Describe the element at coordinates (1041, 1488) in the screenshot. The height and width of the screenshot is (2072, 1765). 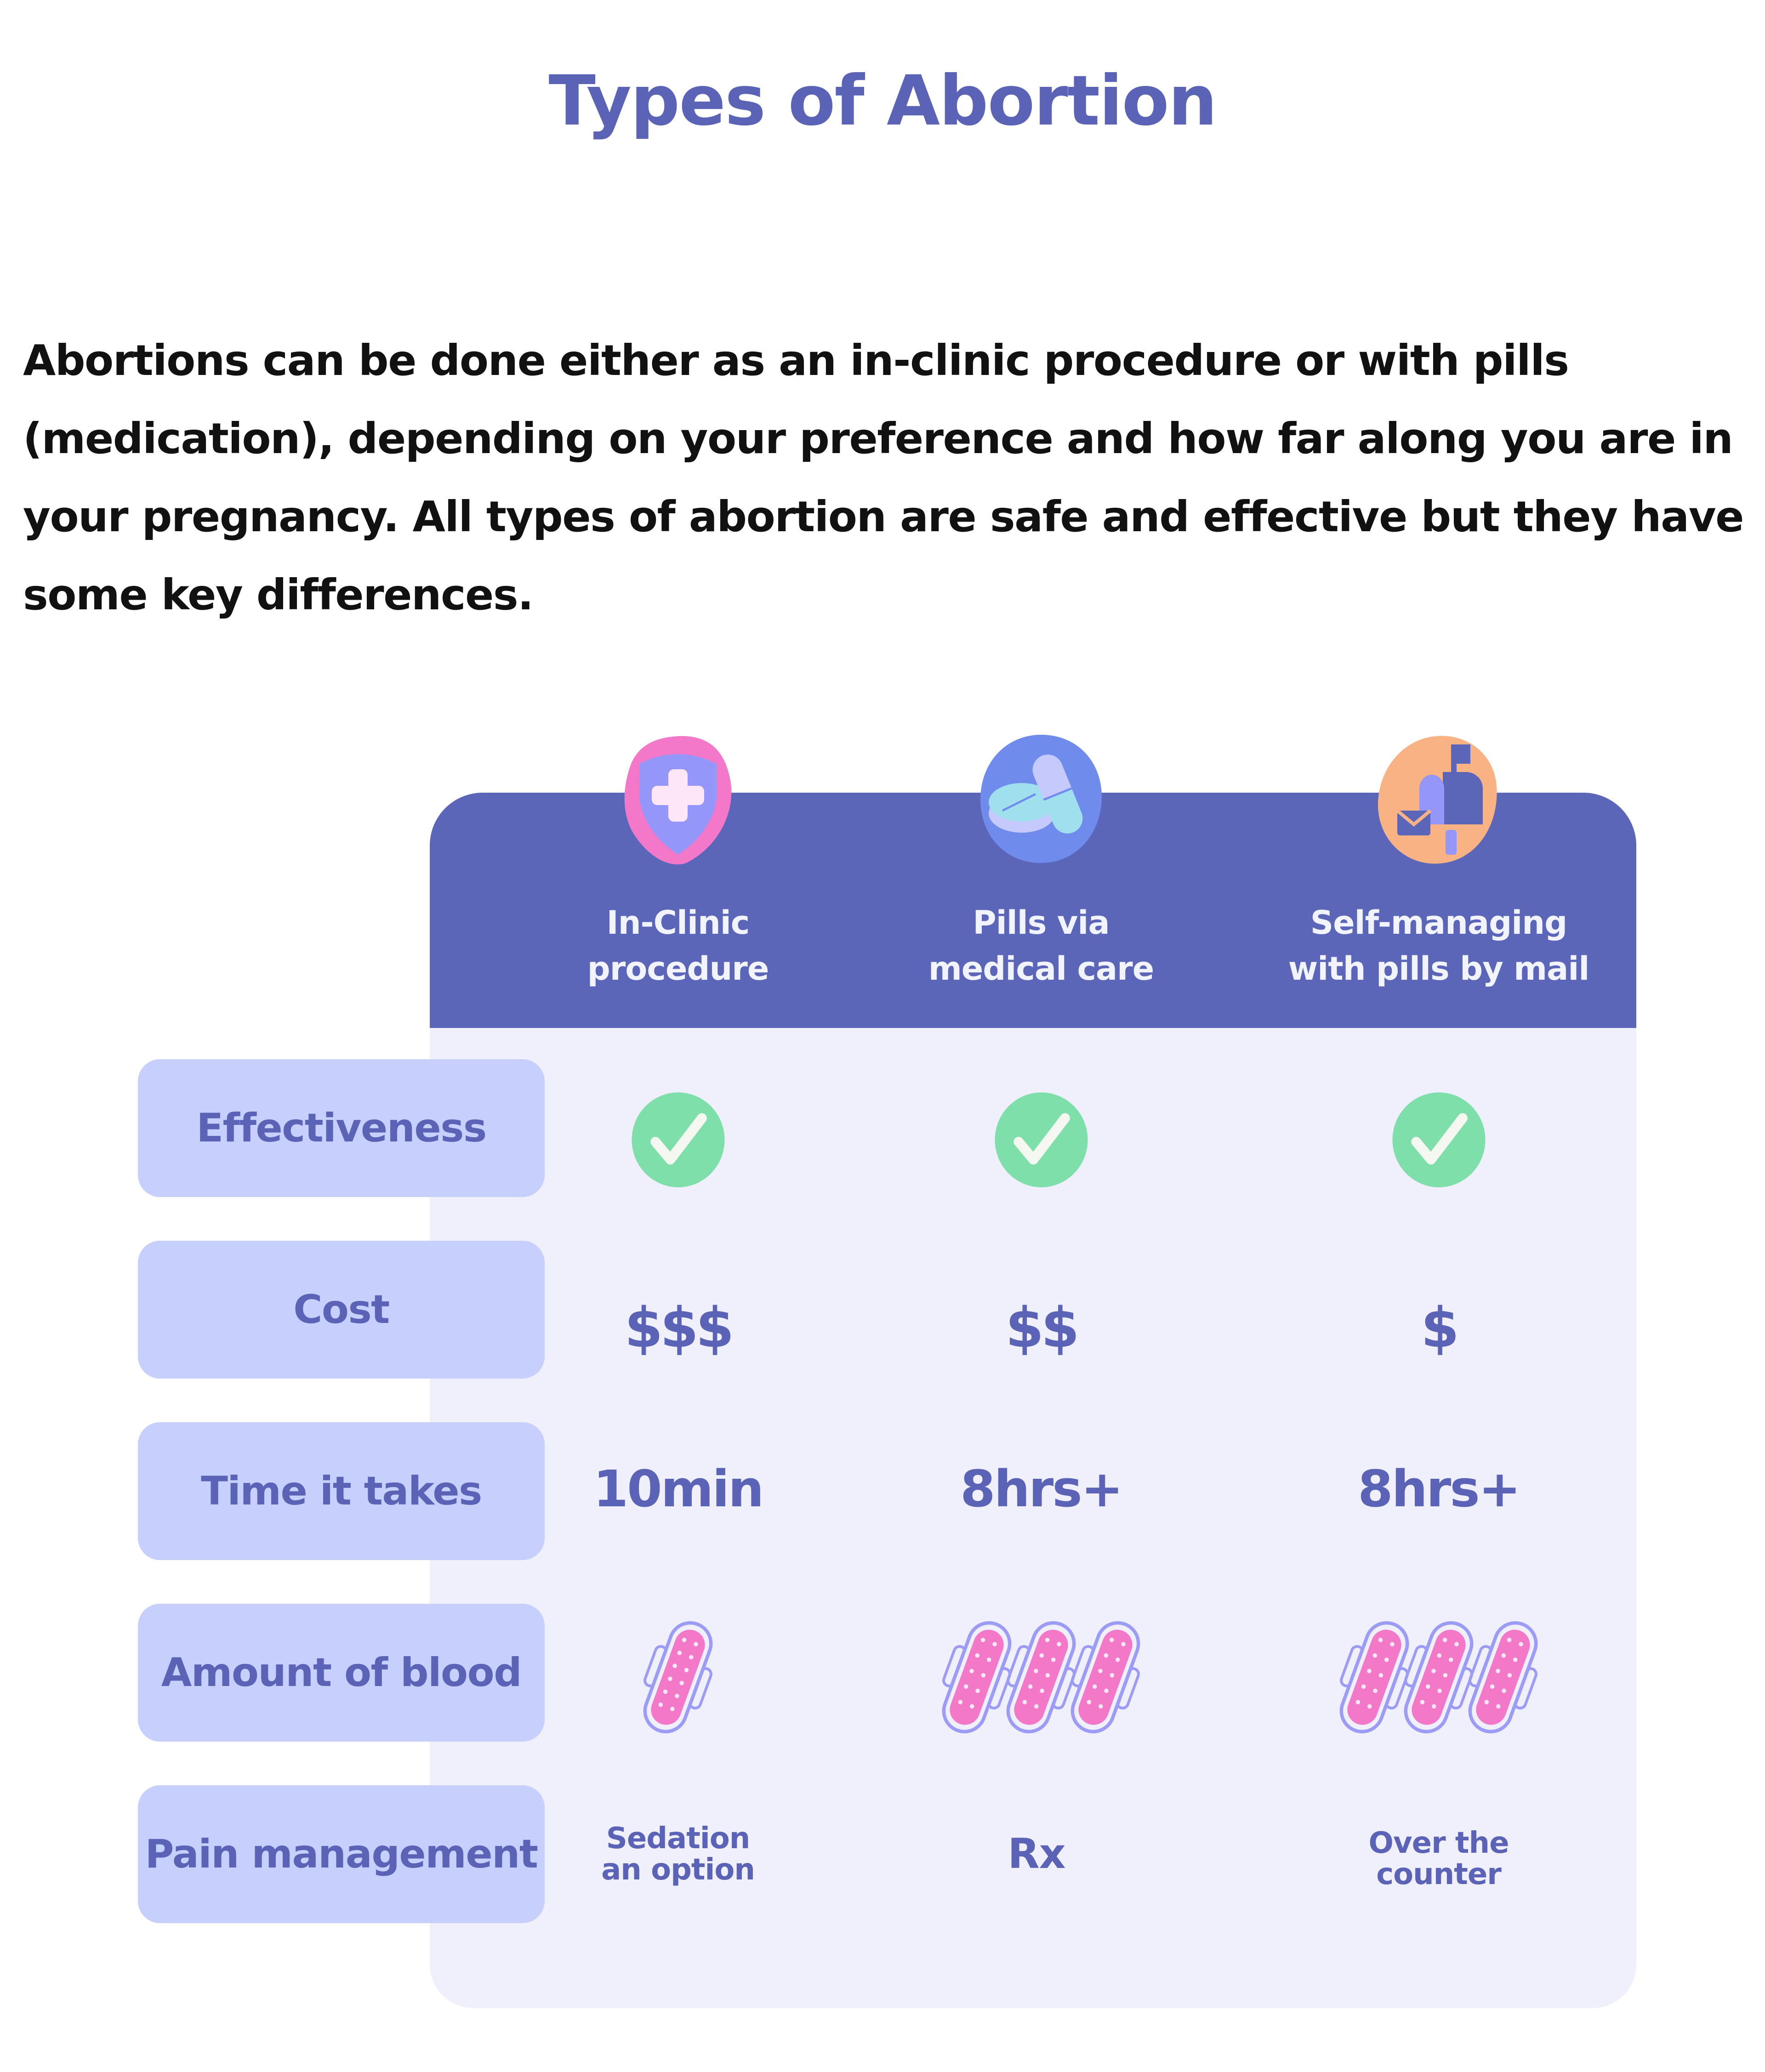
I see `cell-time-pills: 8hrs+` at that location.